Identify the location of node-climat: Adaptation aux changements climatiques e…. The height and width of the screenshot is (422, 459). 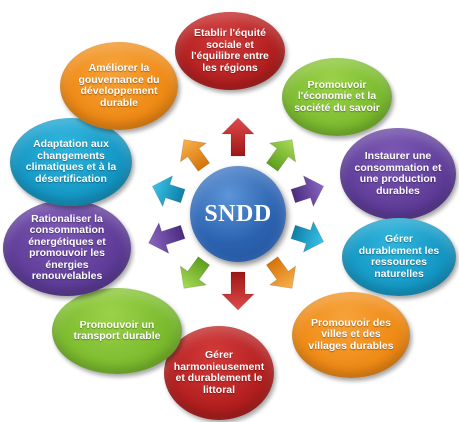
(71, 162).